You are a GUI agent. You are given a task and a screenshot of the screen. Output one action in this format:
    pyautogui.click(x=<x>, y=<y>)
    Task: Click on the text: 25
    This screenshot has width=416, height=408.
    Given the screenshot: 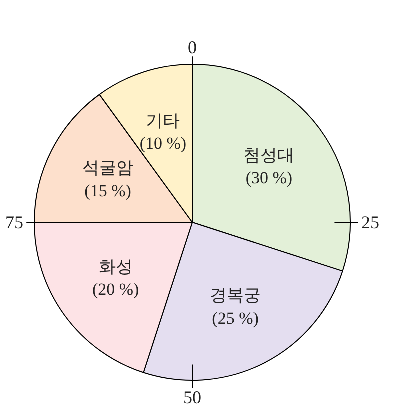 What is the action you would take?
    pyautogui.click(x=371, y=222)
    